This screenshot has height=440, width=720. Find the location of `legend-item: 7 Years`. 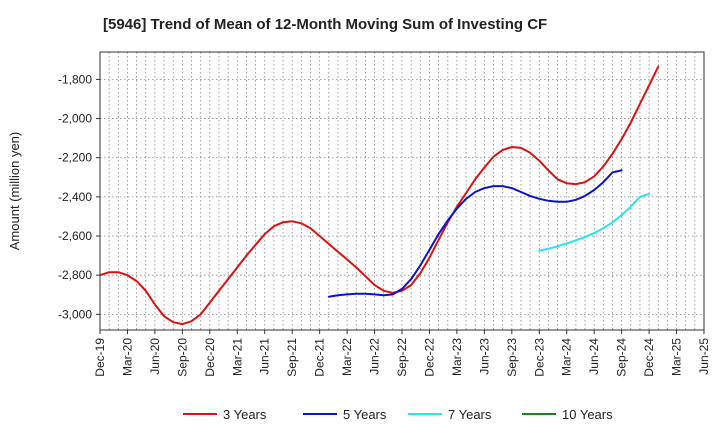

legend-item: 7 Years is located at coordinates (450, 414).